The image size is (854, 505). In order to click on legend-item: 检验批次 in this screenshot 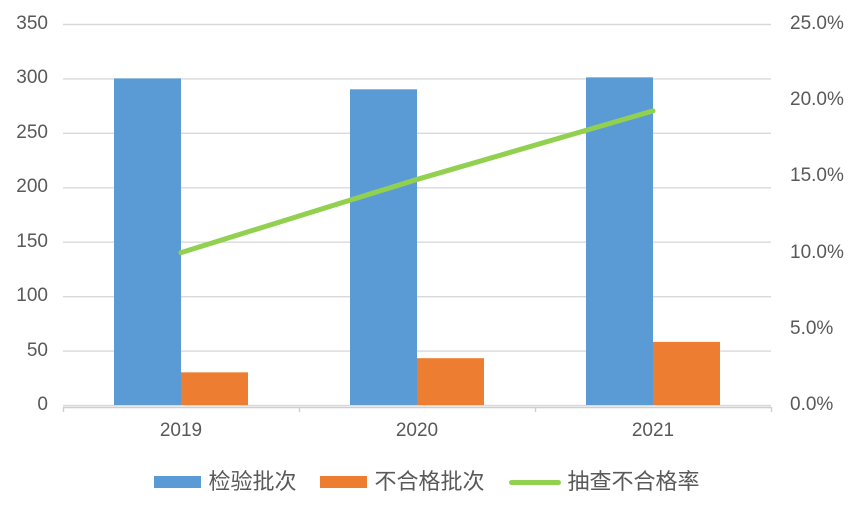, I will do `click(225, 482)`.